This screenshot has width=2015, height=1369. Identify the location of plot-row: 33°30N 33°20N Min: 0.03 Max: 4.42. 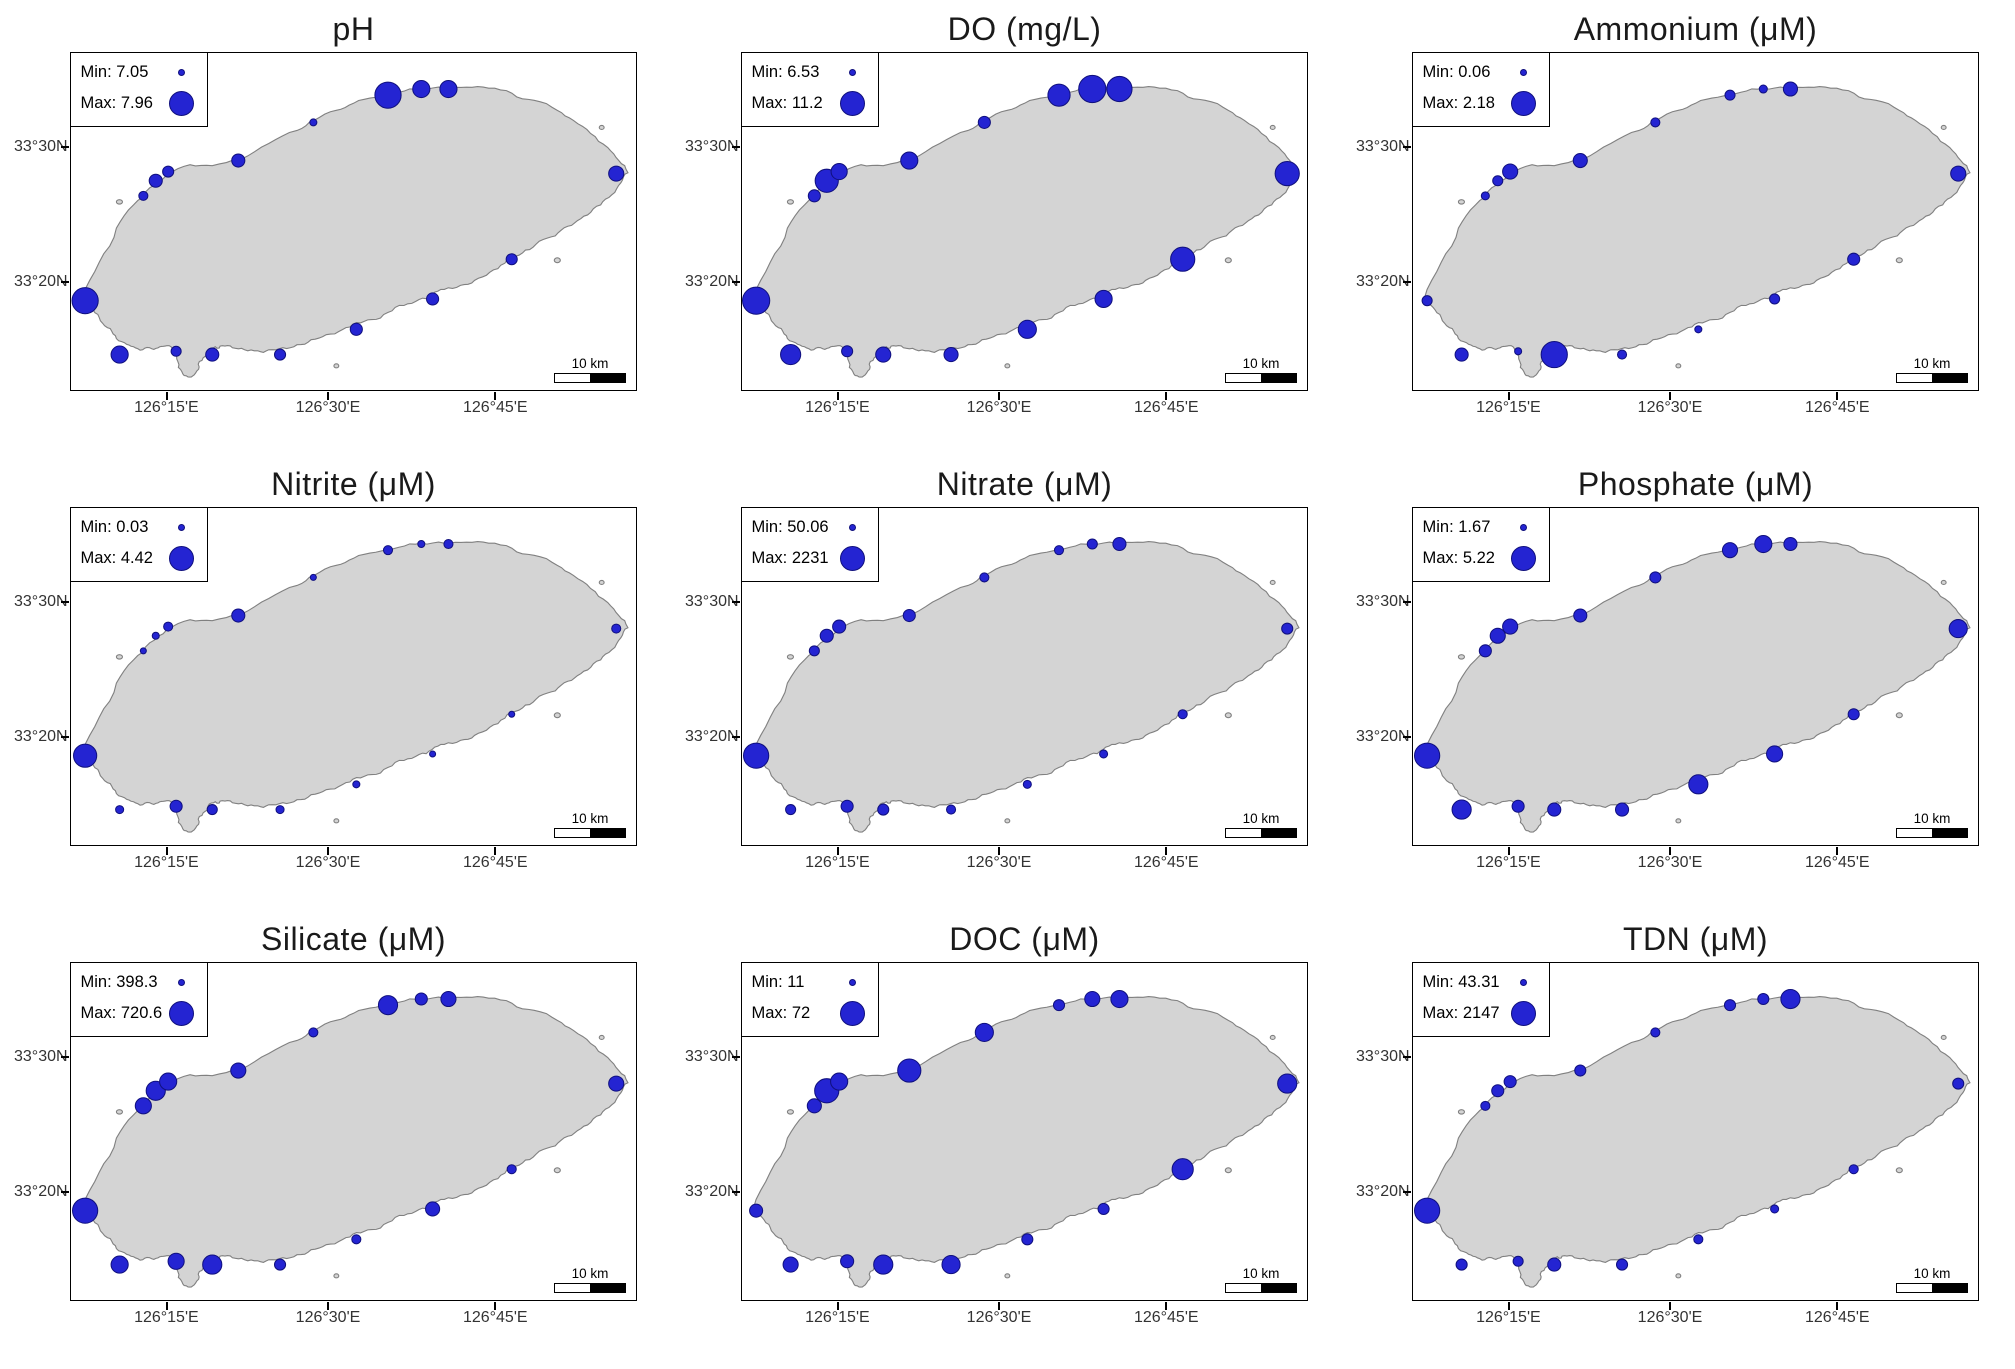
(342, 680).